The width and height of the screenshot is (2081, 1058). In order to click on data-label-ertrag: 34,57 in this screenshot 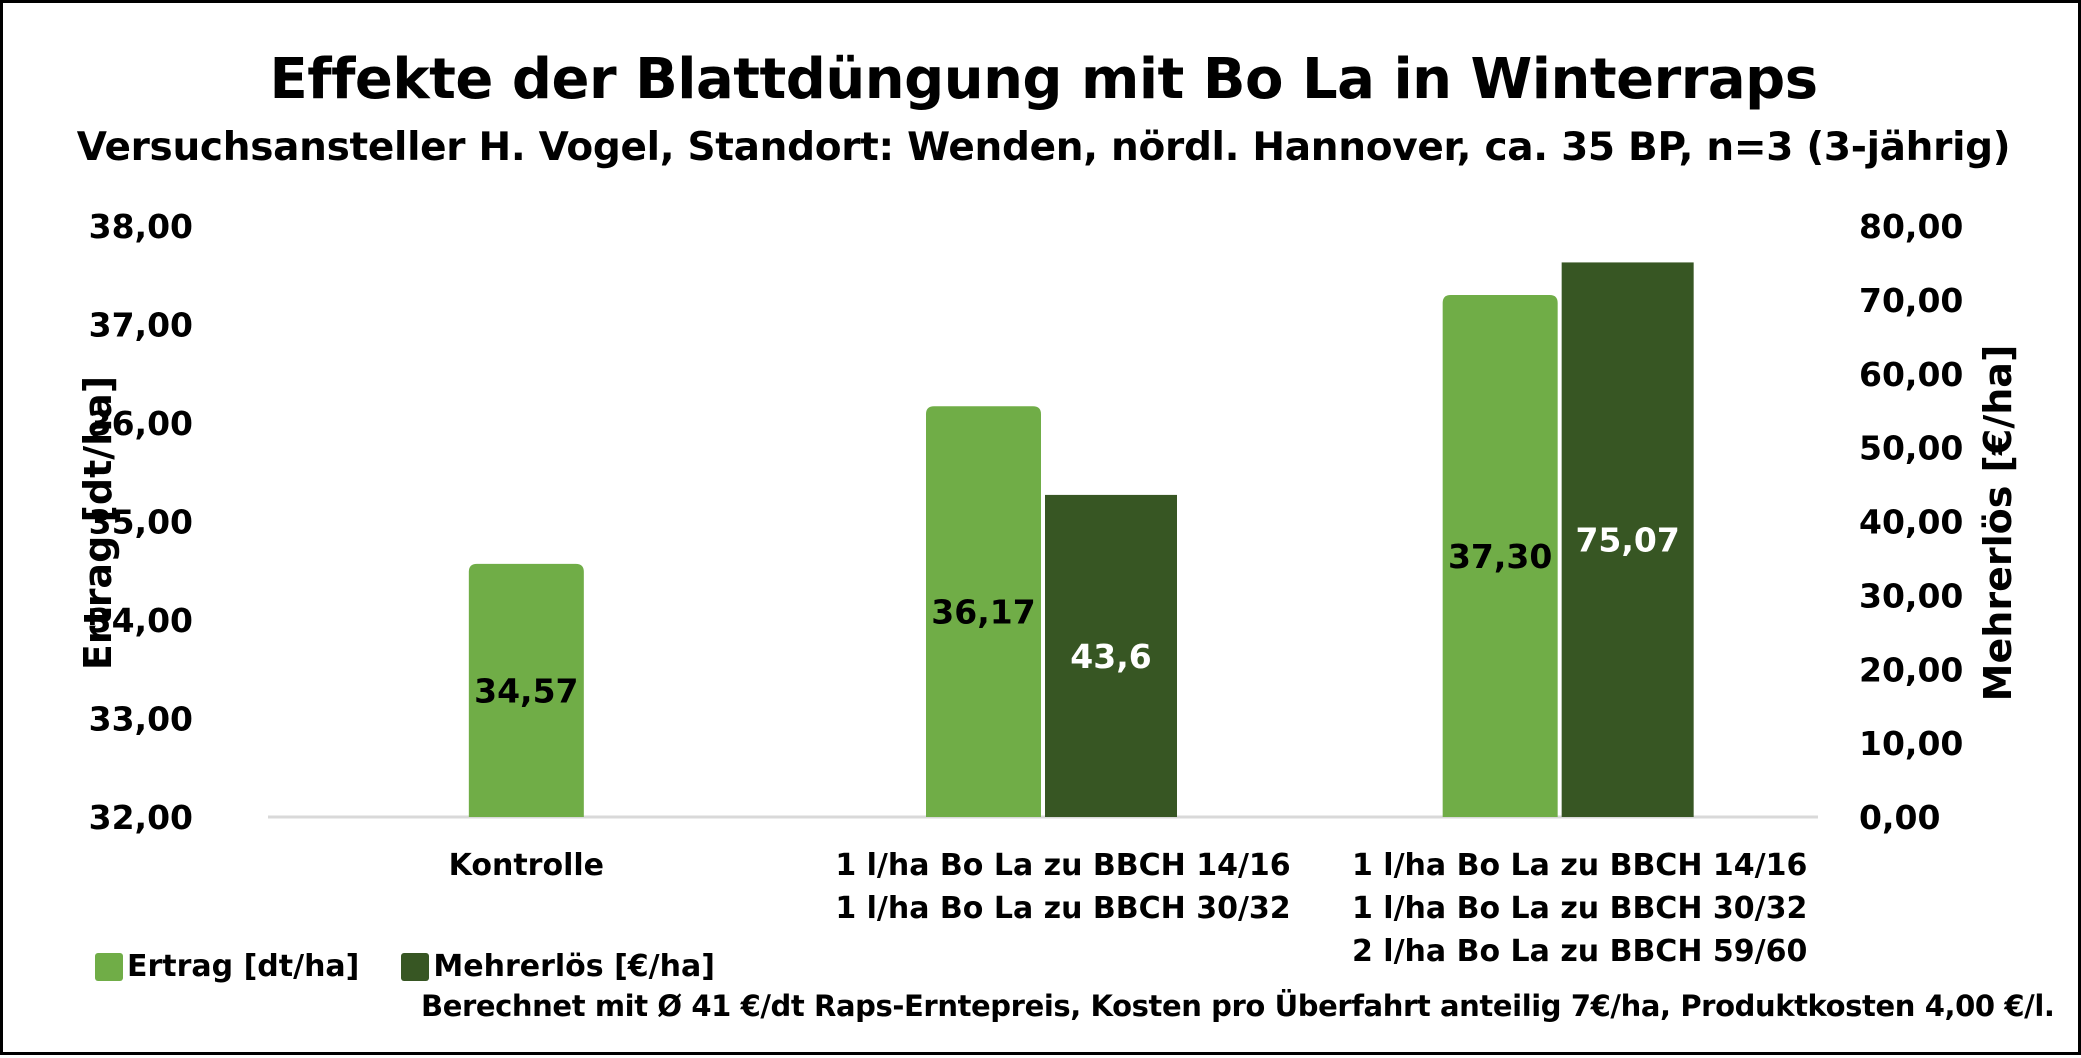, I will do `click(526, 690)`.